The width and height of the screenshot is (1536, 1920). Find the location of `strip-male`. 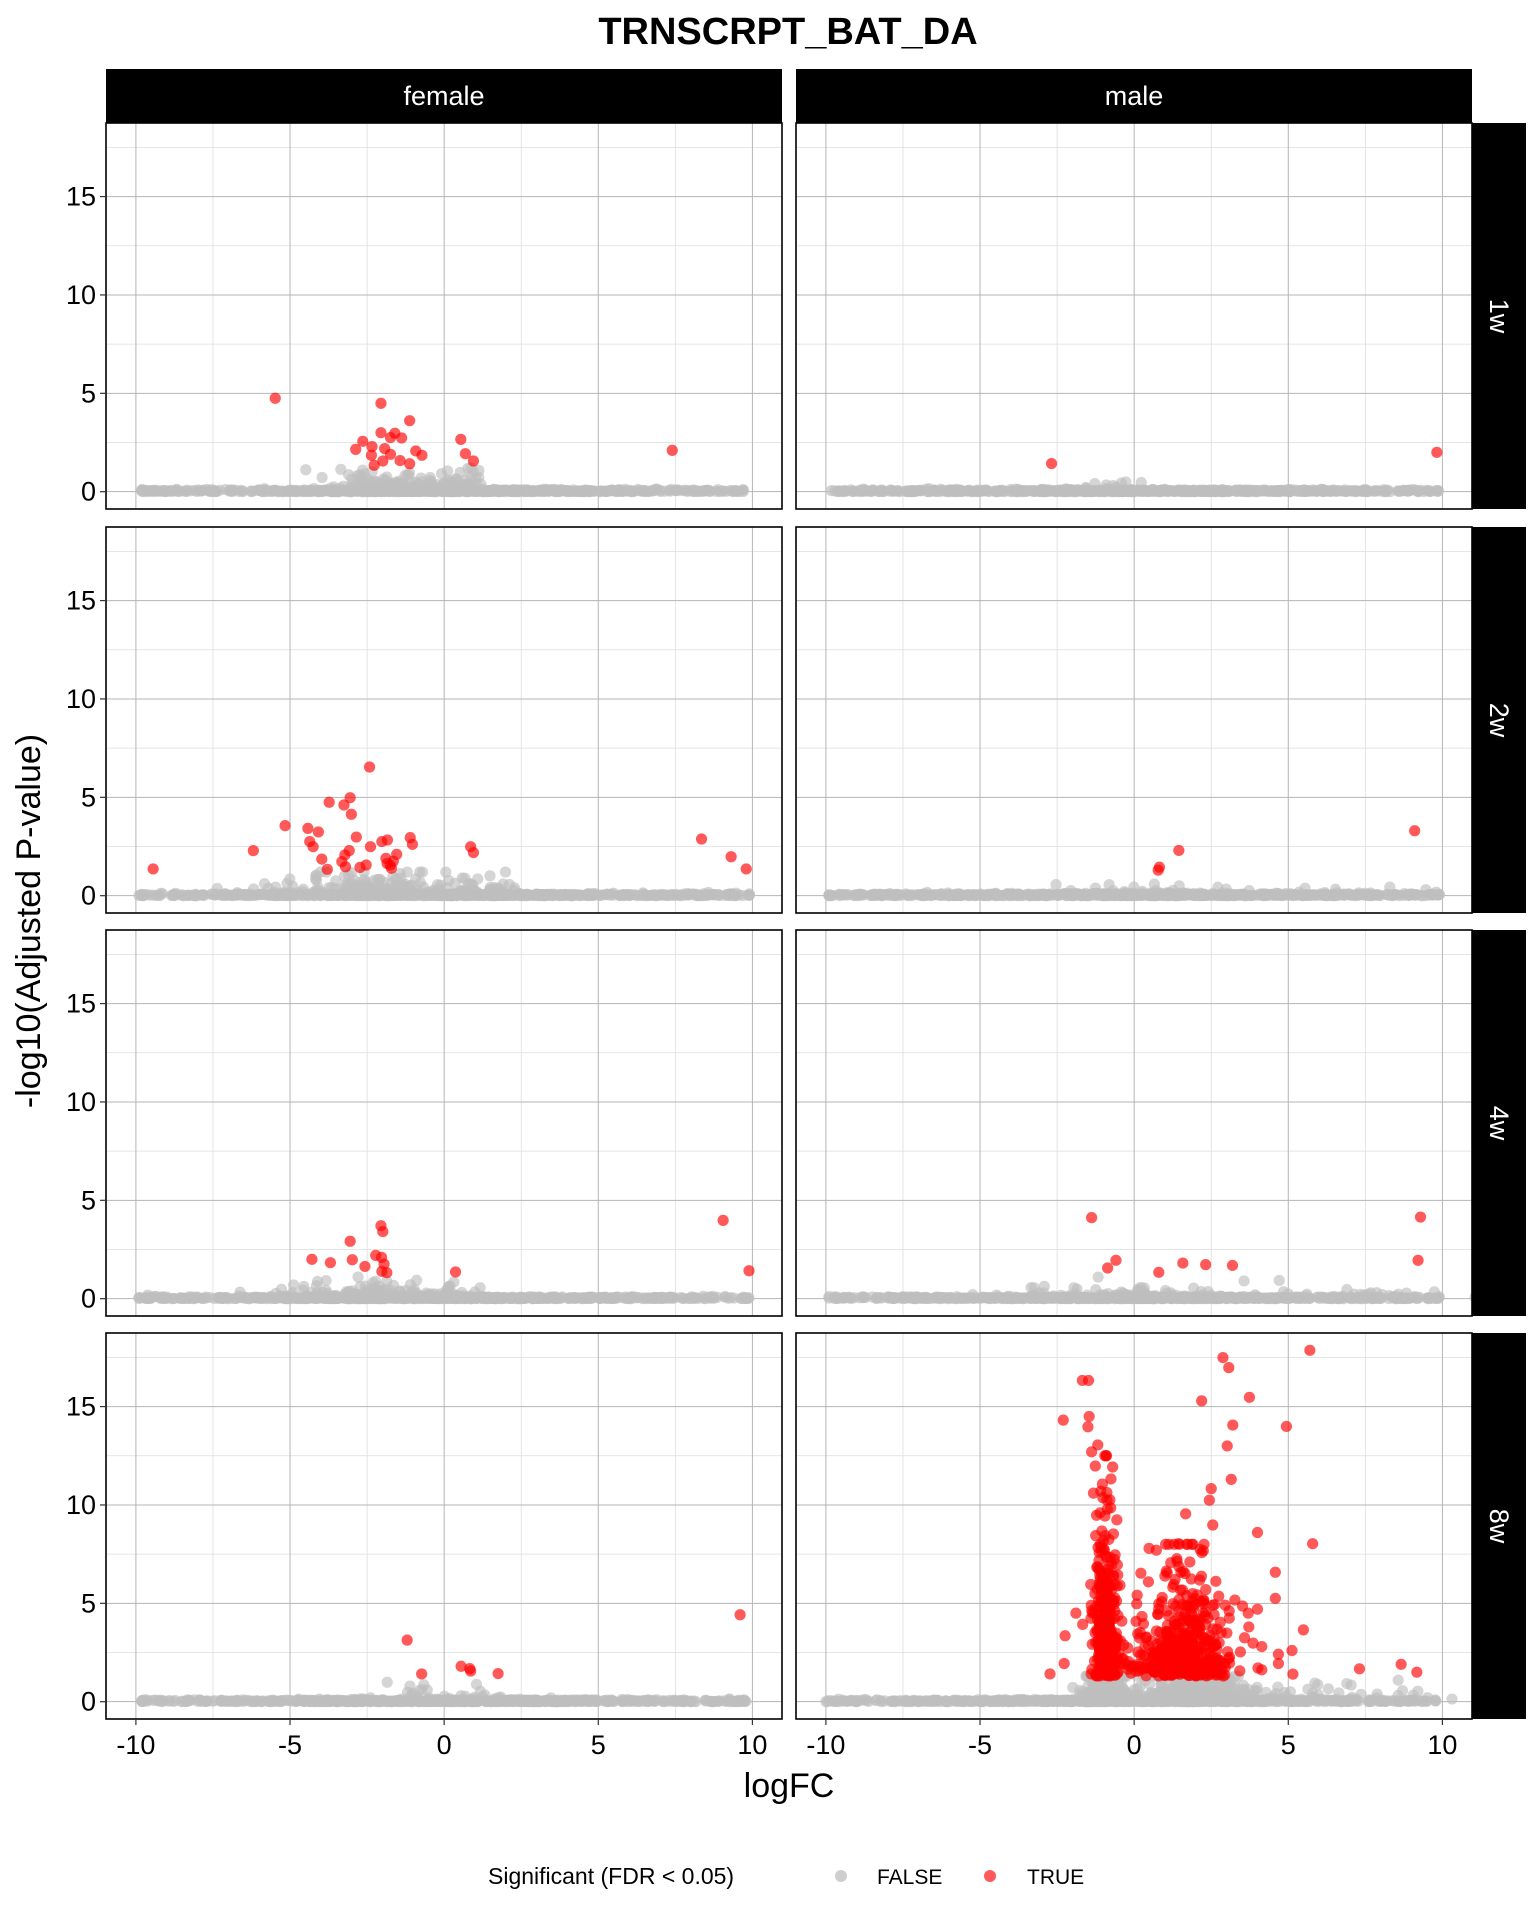

strip-male is located at coordinates (1134, 96).